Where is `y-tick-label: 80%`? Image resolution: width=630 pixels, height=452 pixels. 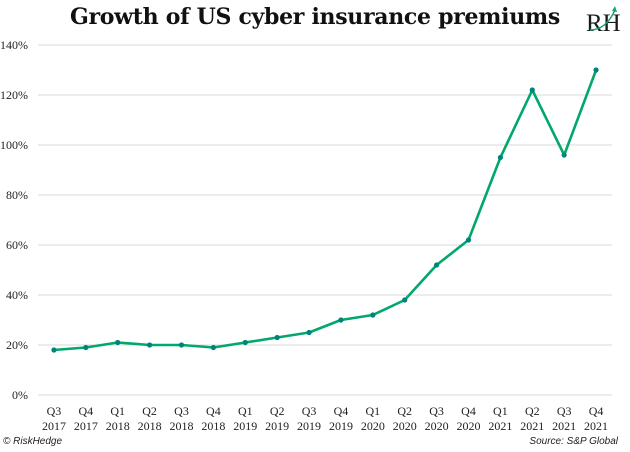
y-tick-label: 80% is located at coordinates (17, 195).